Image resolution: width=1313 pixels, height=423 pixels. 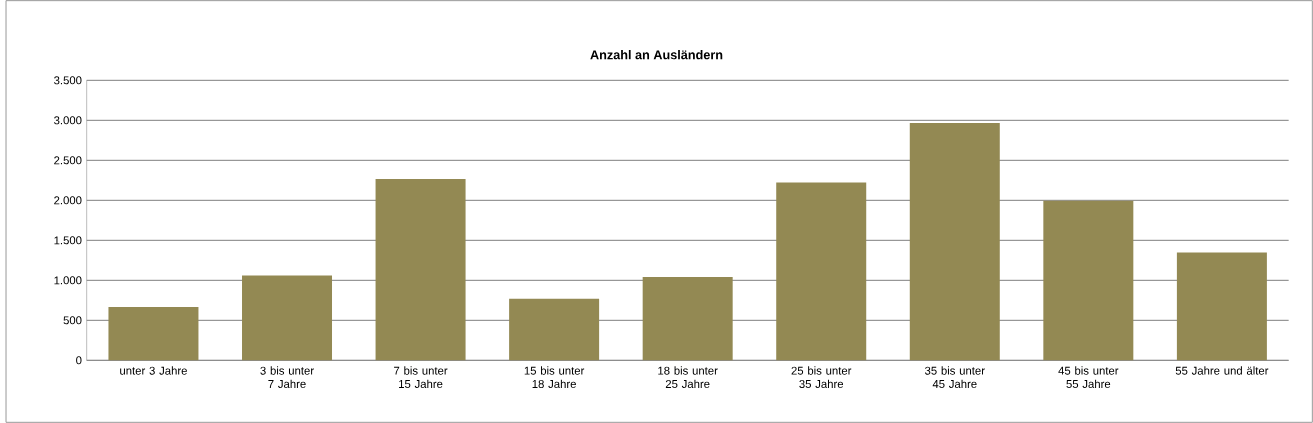 What do you see at coordinates (79, 360) in the screenshot?
I see `y-tick-label: 0` at bounding box center [79, 360].